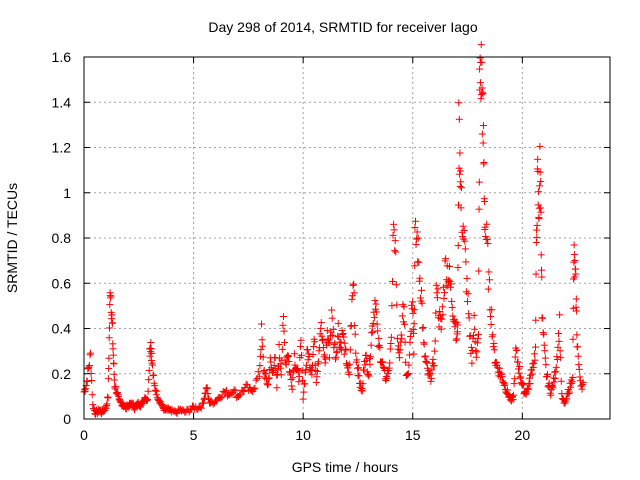 The height and width of the screenshot is (480, 640). Describe the element at coordinates (413, 435) in the screenshot. I see `x-tick-label: 15` at that location.